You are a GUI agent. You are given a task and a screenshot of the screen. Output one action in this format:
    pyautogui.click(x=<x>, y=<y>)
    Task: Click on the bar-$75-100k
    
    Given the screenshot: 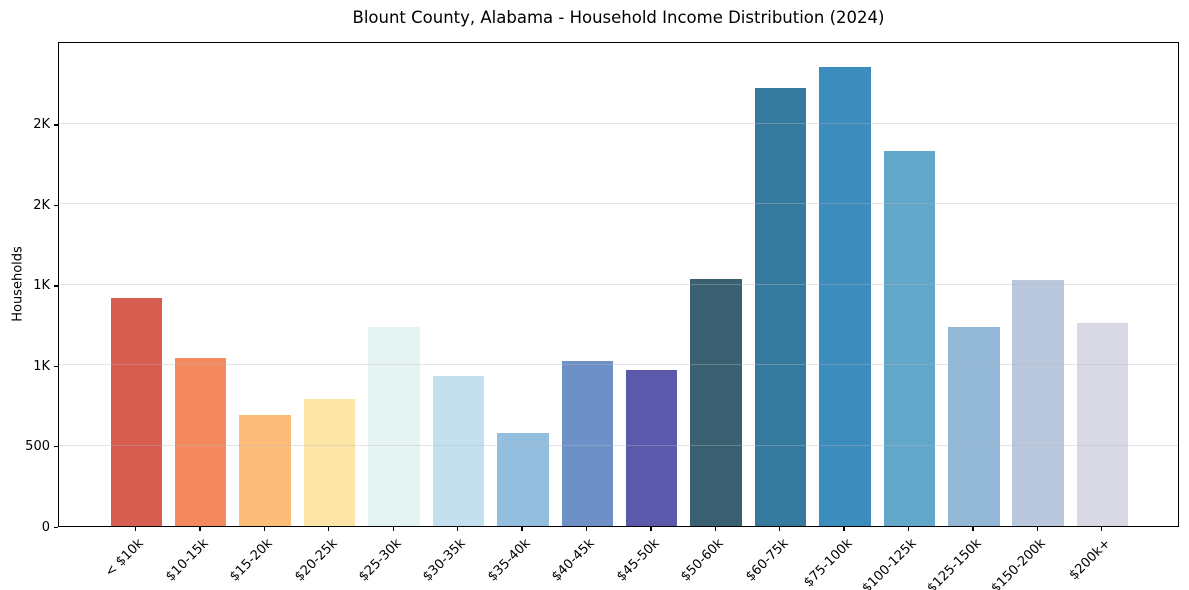 What is the action you would take?
    pyautogui.click(x=845, y=296)
    